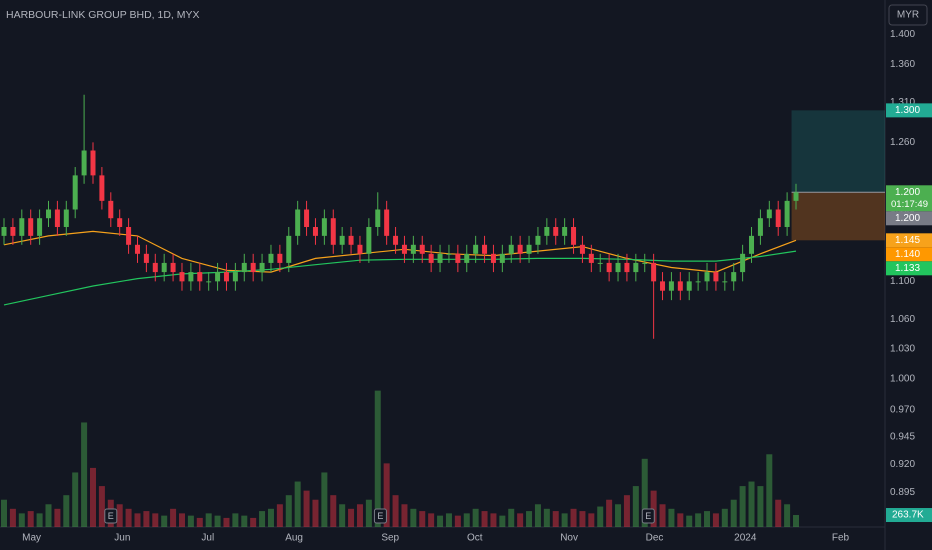 This screenshot has width=932, height=550. What do you see at coordinates (745, 538) in the screenshot?
I see `x-tick-label: 2024` at bounding box center [745, 538].